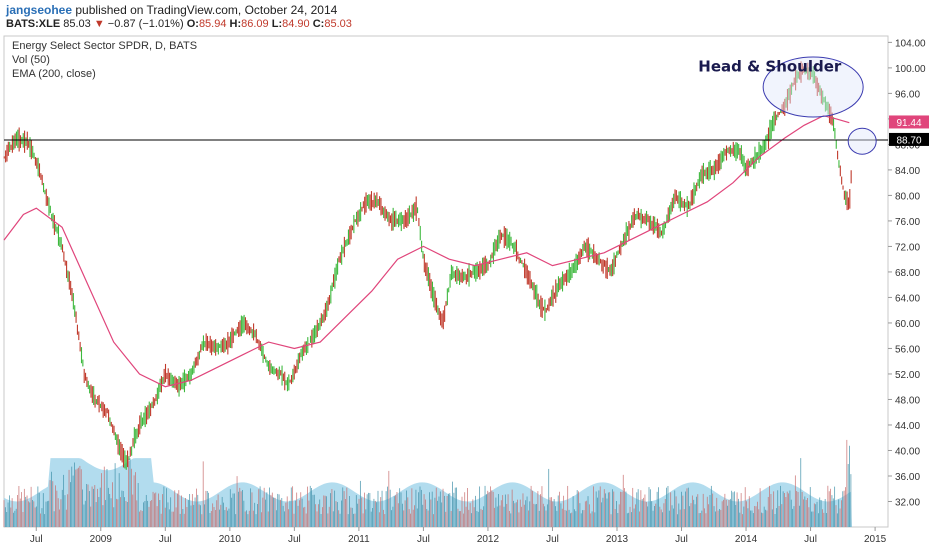 This screenshot has width=932, height=550. What do you see at coordinates (862, 141) in the screenshot?
I see `shoulder-ellipse` at bounding box center [862, 141].